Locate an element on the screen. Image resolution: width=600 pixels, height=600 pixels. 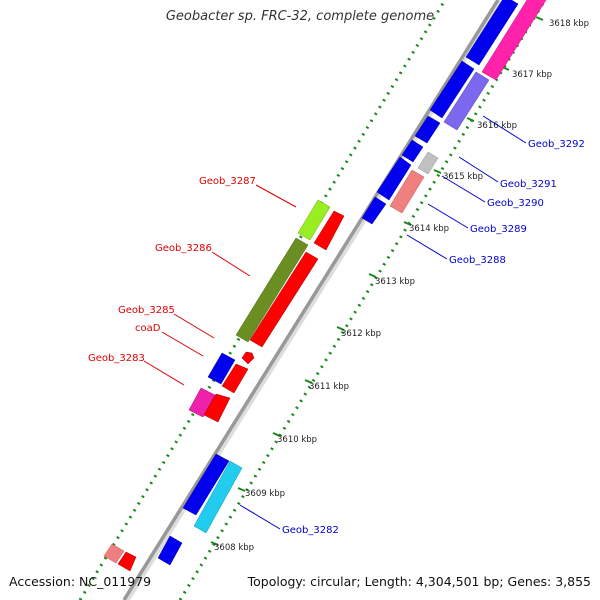
gene-label: Geob_3291 is located at coordinates (528, 184).